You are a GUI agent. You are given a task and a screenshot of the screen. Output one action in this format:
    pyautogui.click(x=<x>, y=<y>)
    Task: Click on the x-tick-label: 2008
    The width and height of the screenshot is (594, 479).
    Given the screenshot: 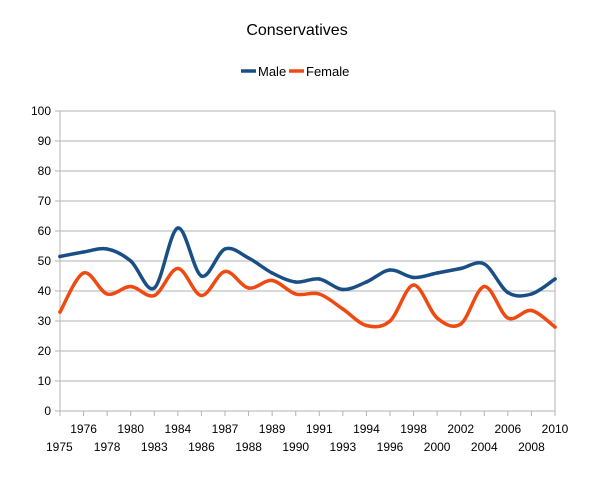 What is the action you would take?
    pyautogui.click(x=531, y=447)
    